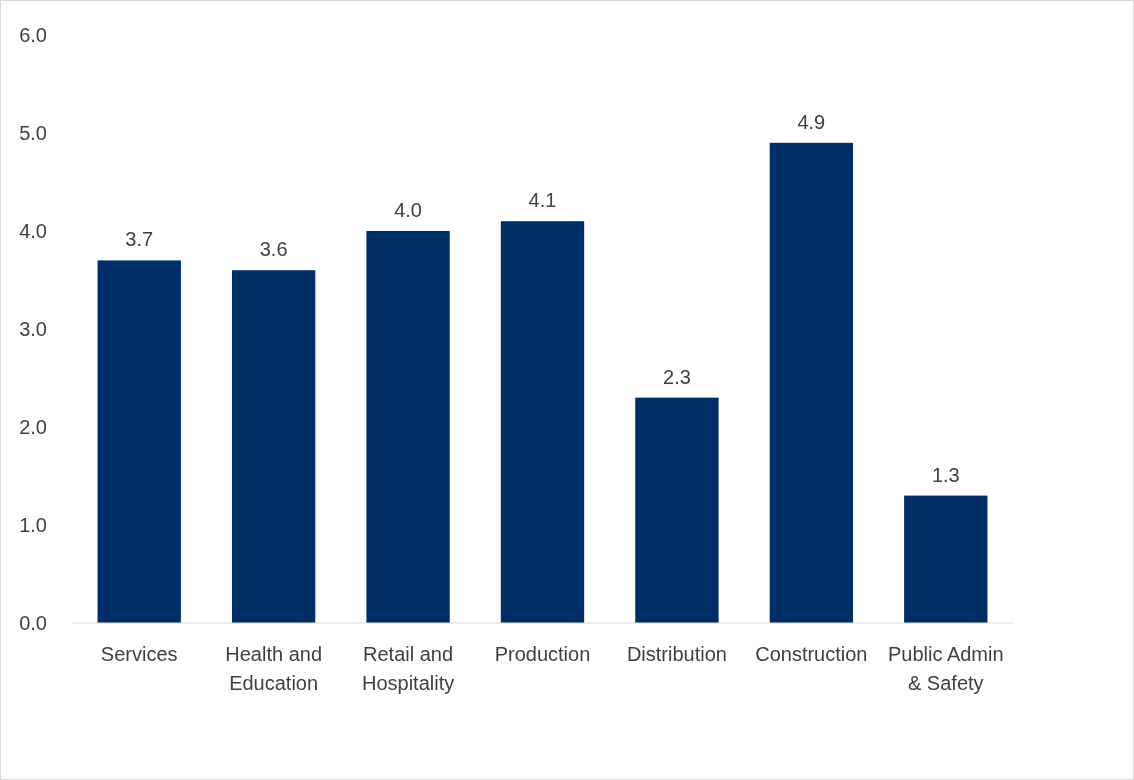  What do you see at coordinates (33, 132) in the screenshot?
I see `y-tick-label: 5.0` at bounding box center [33, 132].